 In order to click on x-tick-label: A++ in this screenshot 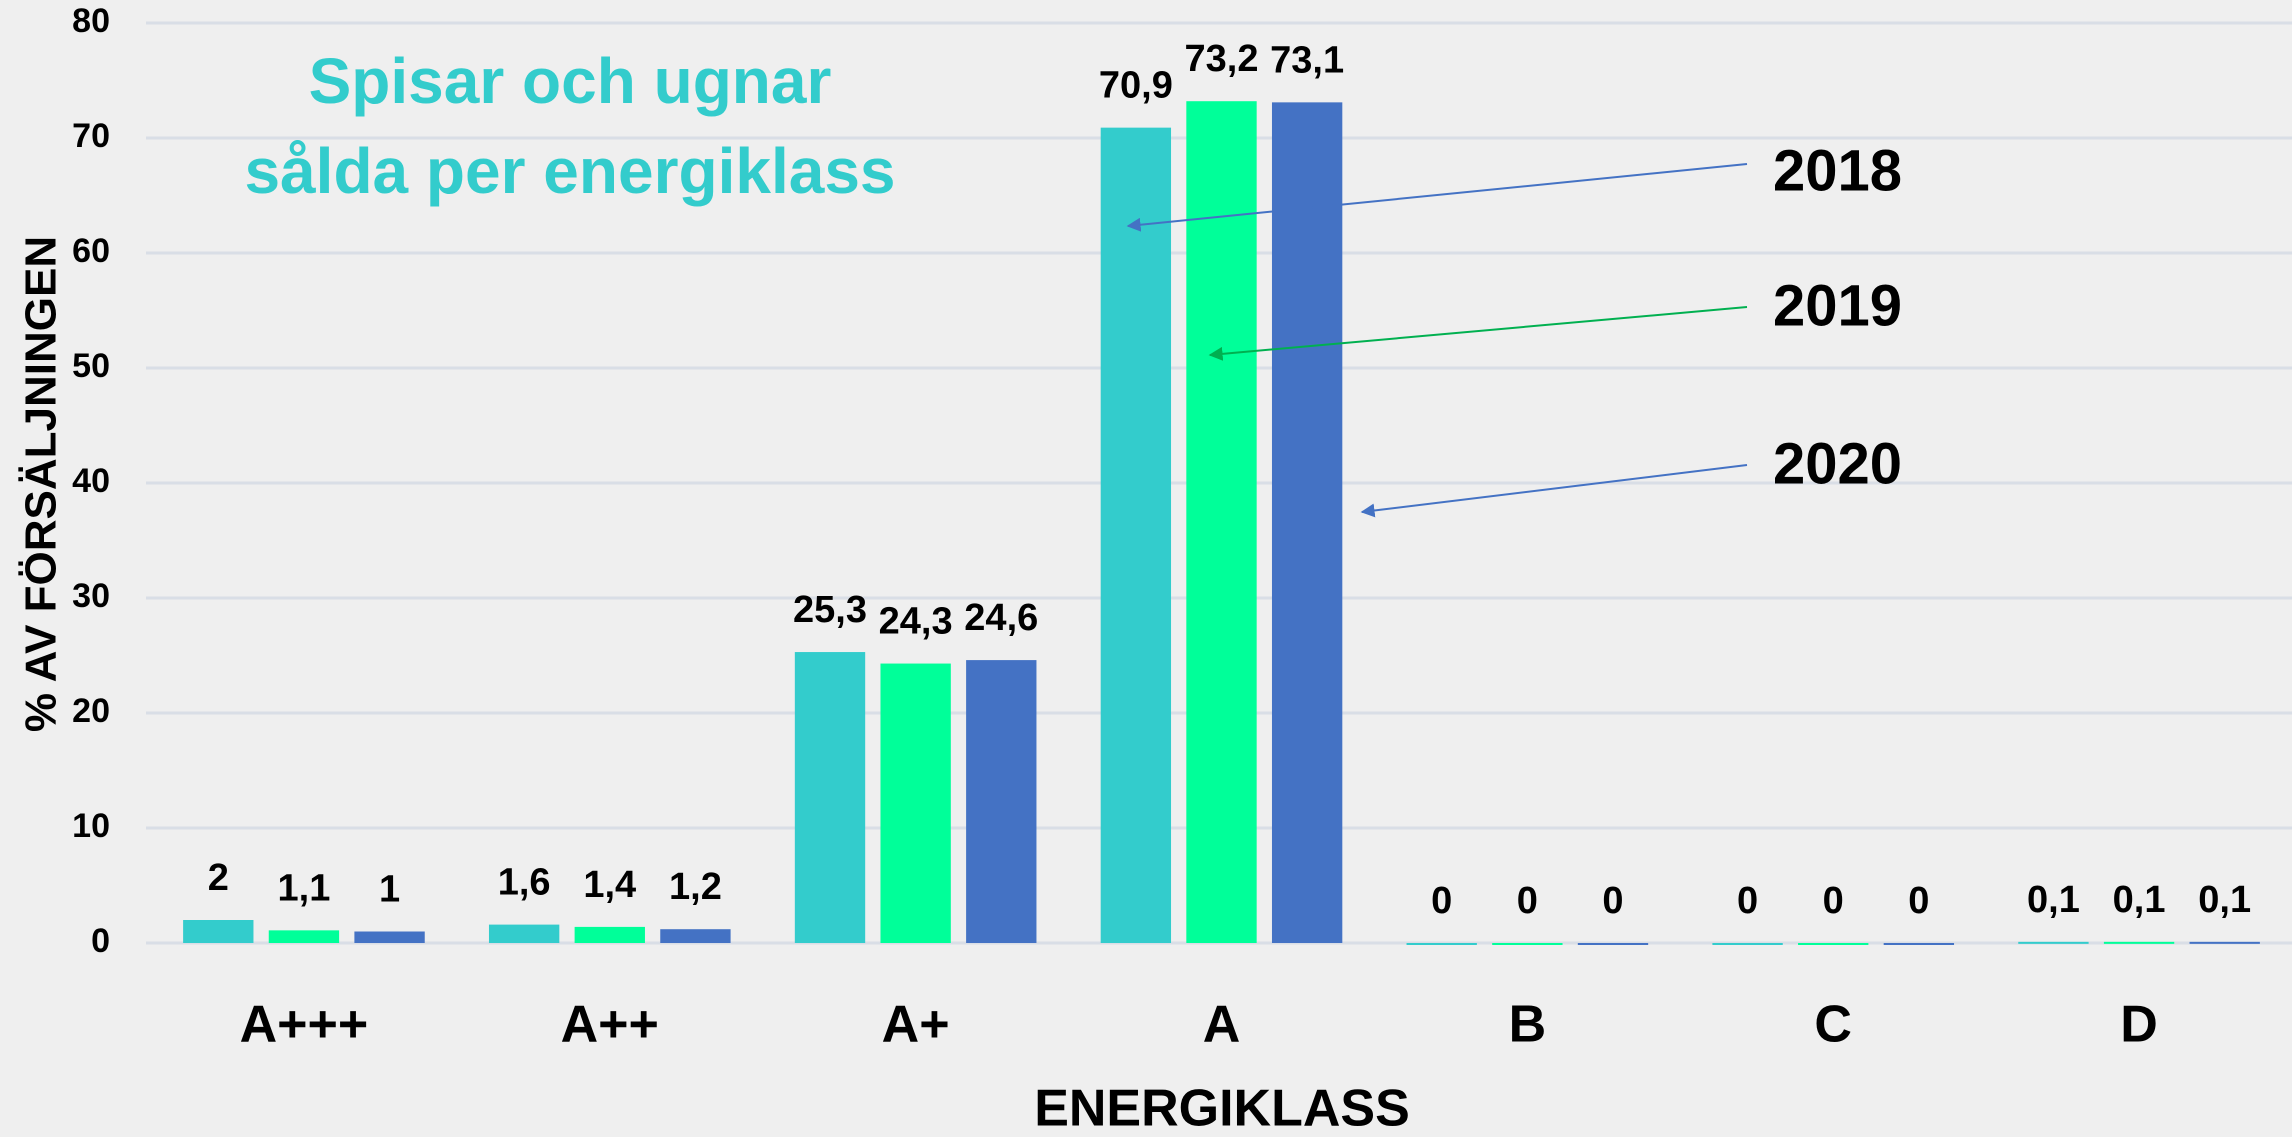, I will do `click(610, 1025)`.